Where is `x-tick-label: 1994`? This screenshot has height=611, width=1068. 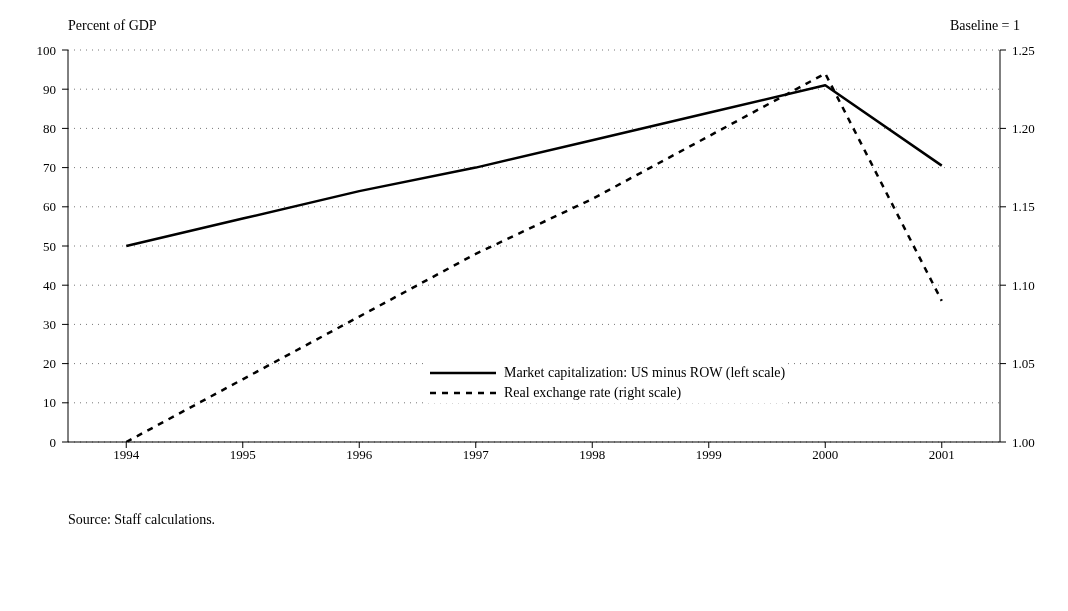
x-tick-label: 1994 is located at coordinates (126, 455).